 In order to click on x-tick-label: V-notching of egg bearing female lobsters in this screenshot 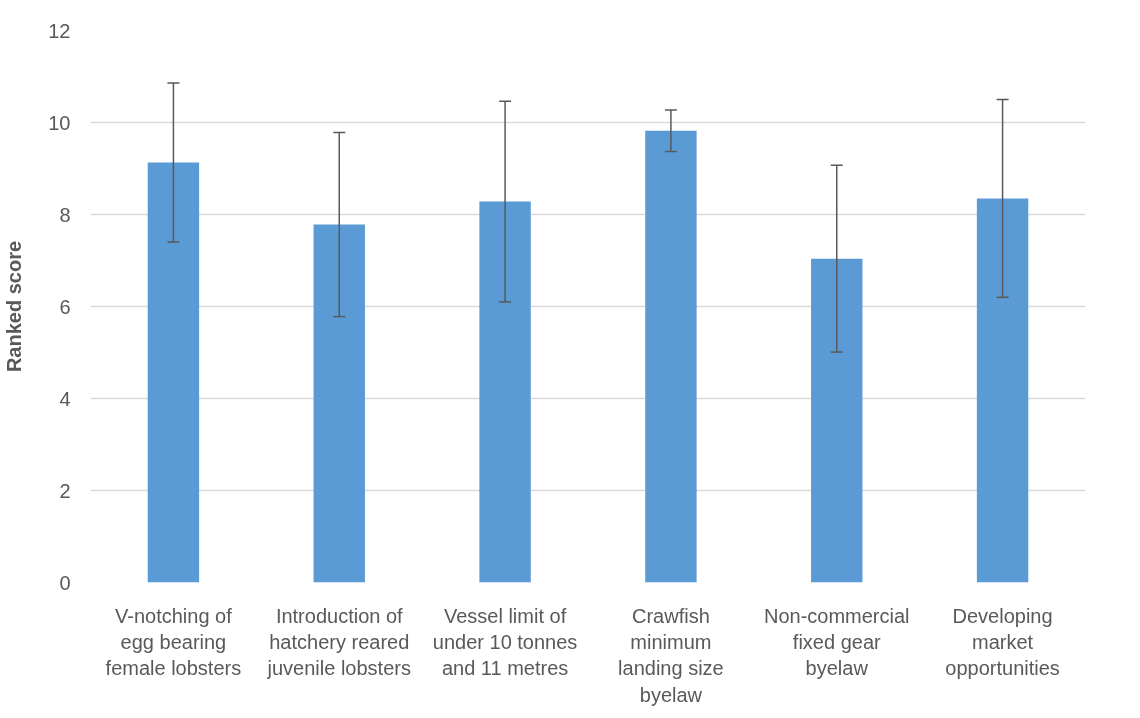, I will do `click(173, 642)`.